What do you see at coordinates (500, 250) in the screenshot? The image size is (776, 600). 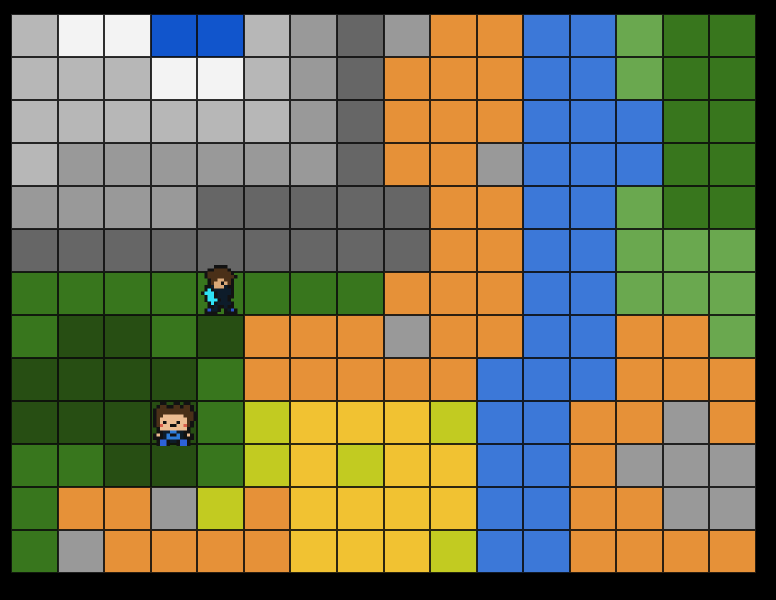 I see `tile-dirt-r5c10` at bounding box center [500, 250].